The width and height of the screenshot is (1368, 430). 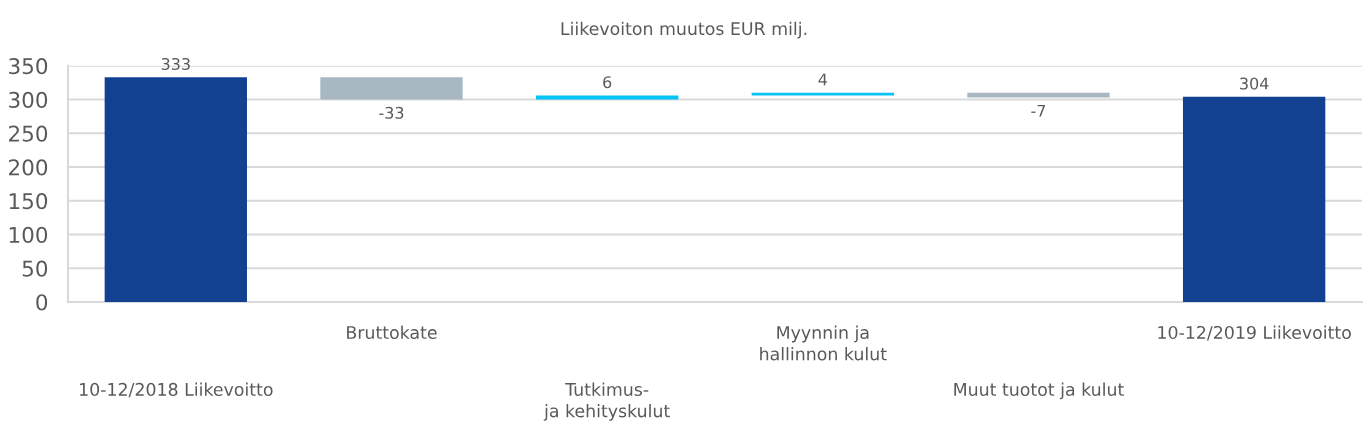 I want to click on y-tick-label: 300, so click(x=28, y=100).